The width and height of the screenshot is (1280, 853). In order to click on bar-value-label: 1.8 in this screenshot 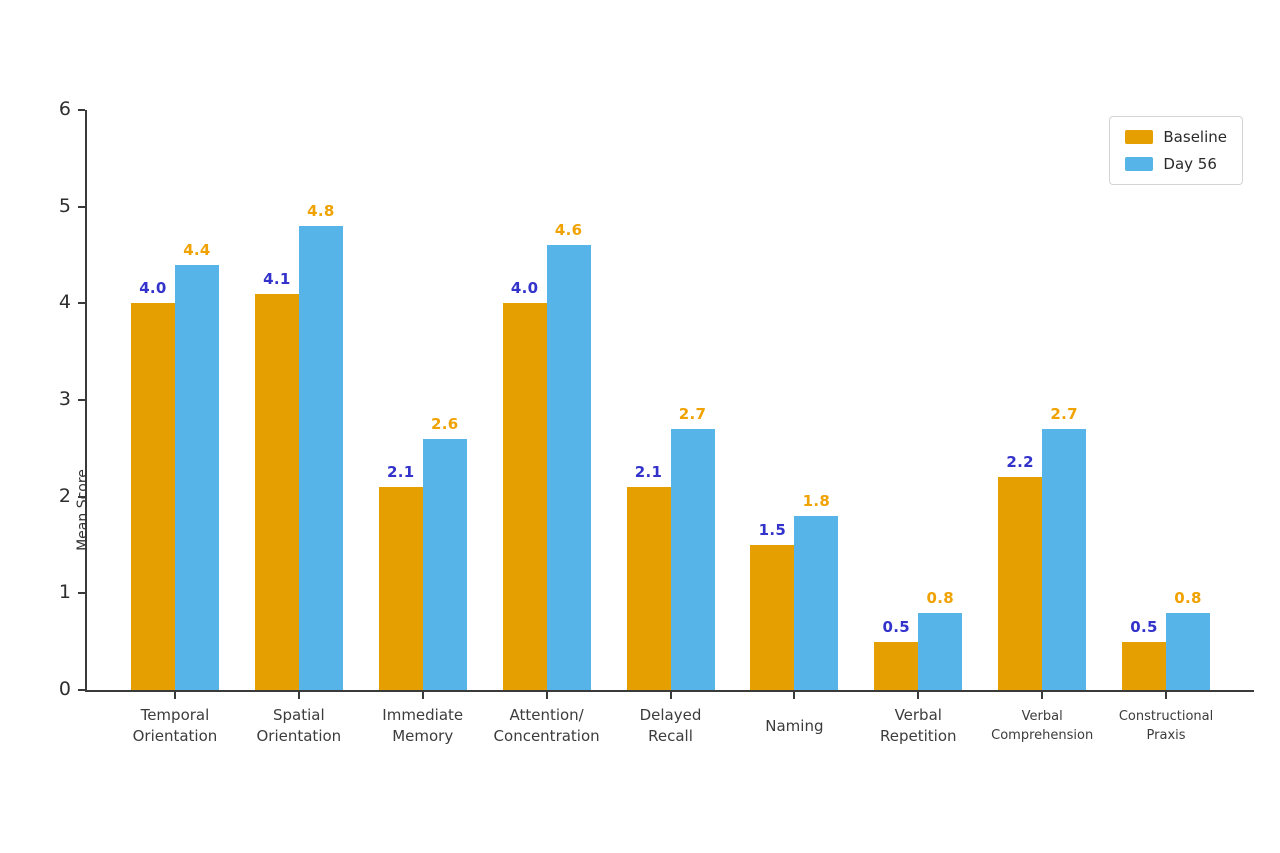, I will do `click(816, 501)`.